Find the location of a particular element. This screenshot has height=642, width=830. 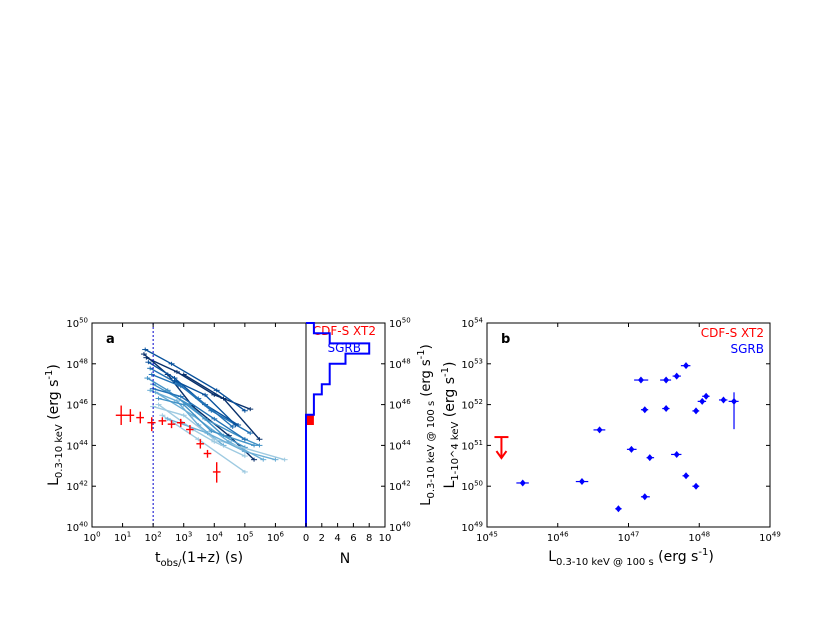

y-tick-label: 1052 is located at coordinates (472, 405).